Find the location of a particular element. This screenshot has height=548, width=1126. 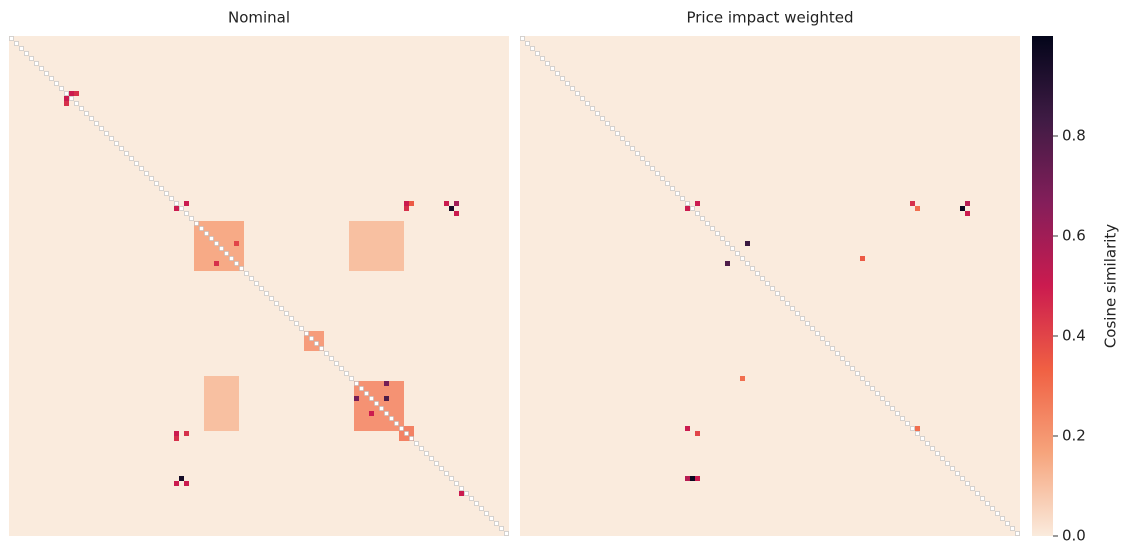

heatmap-block is located at coordinates (314, 341).